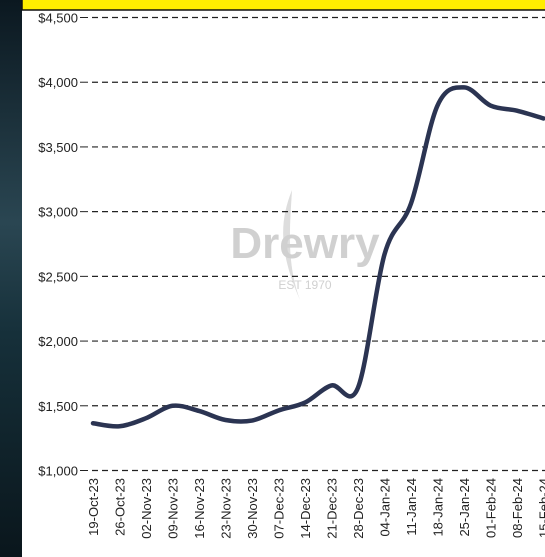  Describe the element at coordinates (58, 471) in the screenshot. I see `y-tick-label: $1,000` at that location.